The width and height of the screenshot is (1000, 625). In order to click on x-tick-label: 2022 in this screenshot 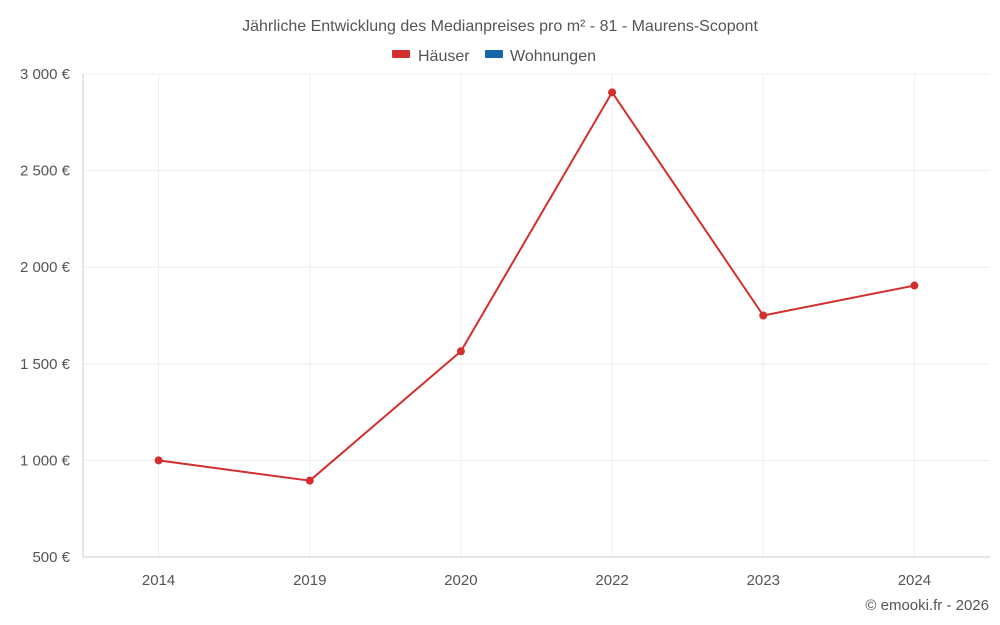, I will do `click(611, 580)`.